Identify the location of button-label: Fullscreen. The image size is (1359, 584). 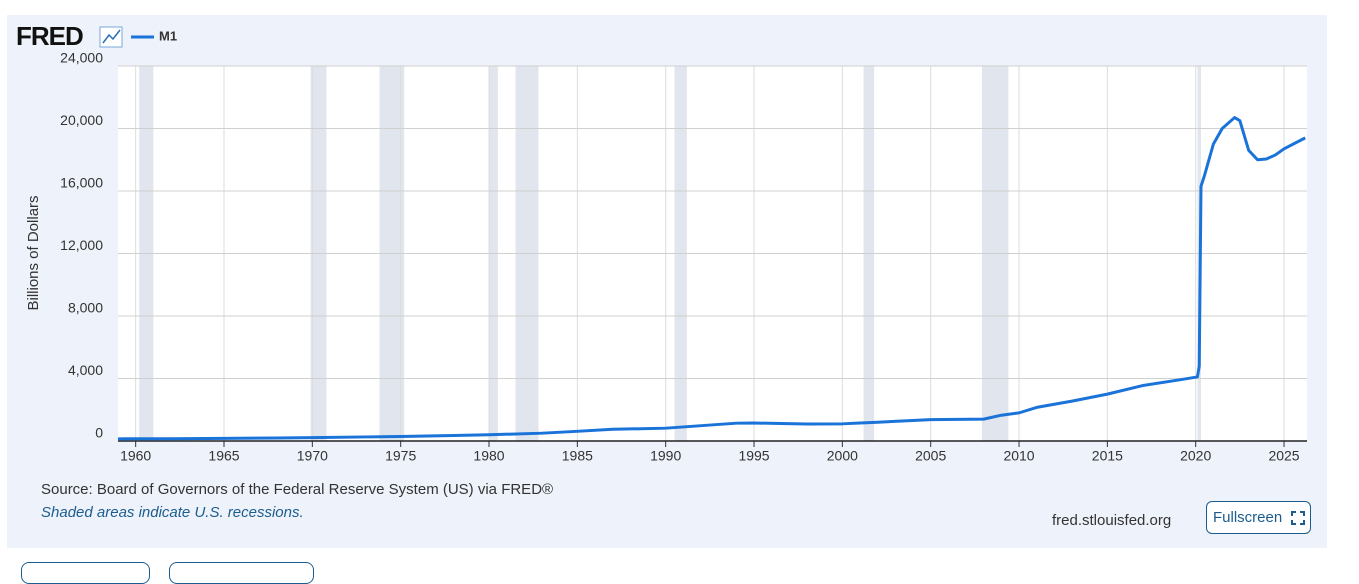
(1248, 517).